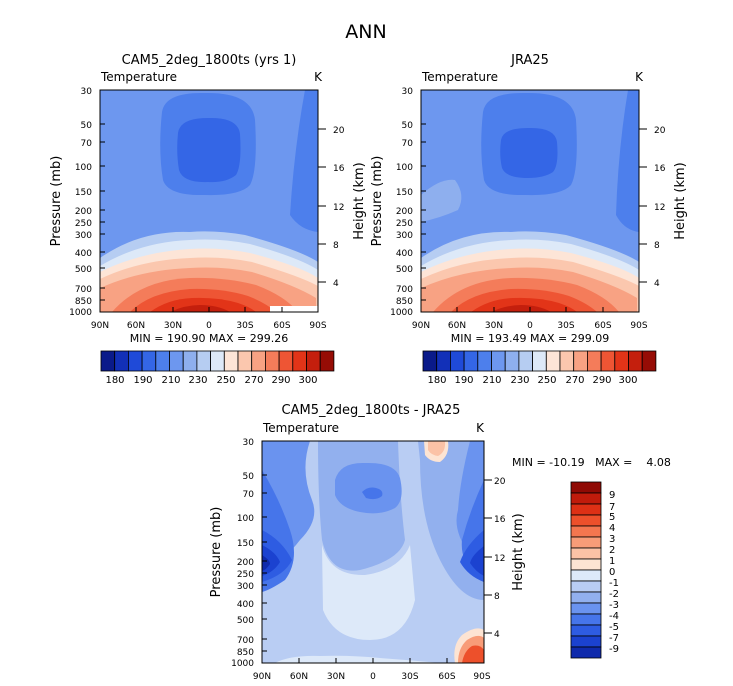 The width and height of the screenshot is (733, 686). I want to click on colorbar-label: -4, so click(614, 616).